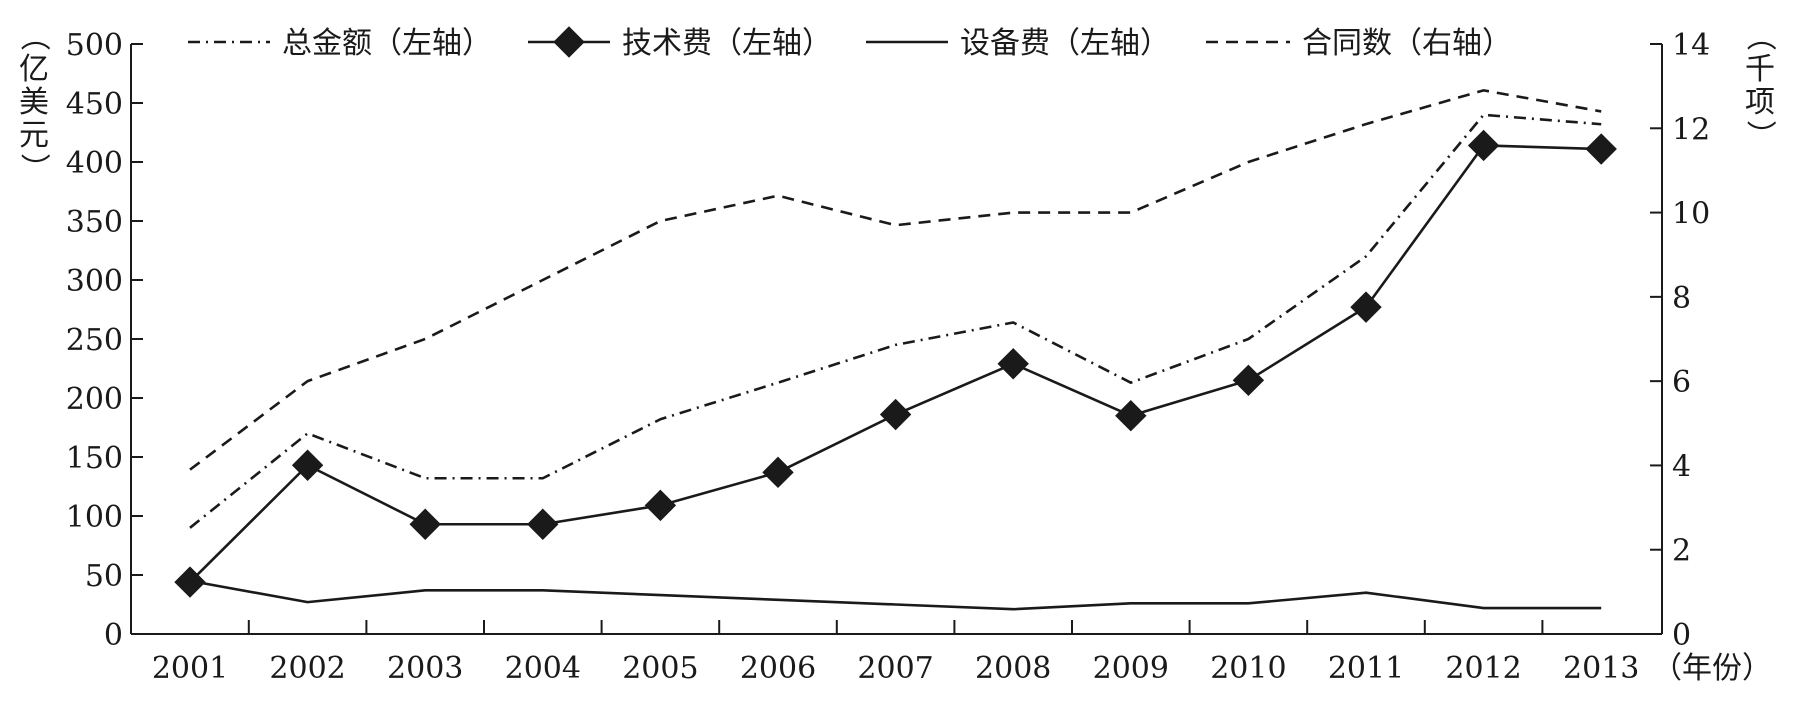  I want to click on unit-label-char: 项, so click(1760, 102).